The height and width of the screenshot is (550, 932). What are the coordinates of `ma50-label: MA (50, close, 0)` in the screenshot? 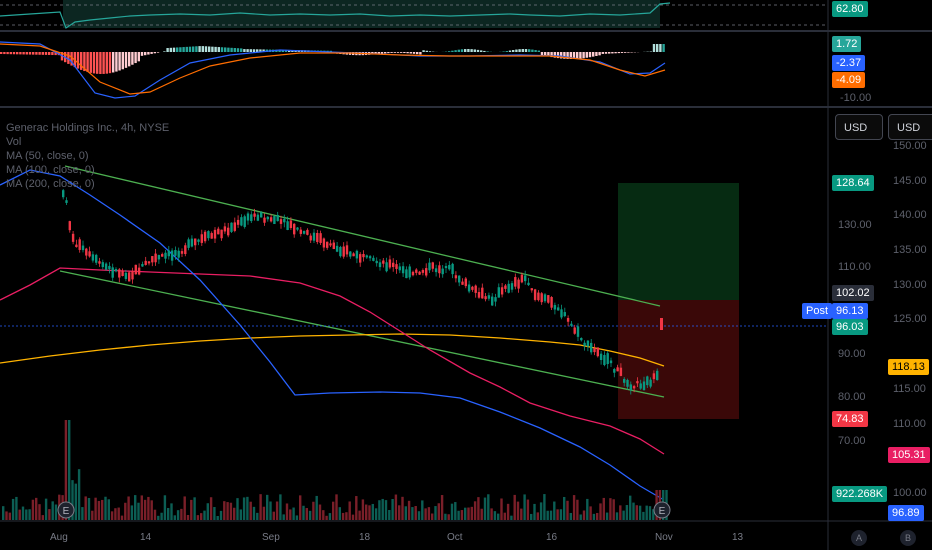 It's located at (47, 156).